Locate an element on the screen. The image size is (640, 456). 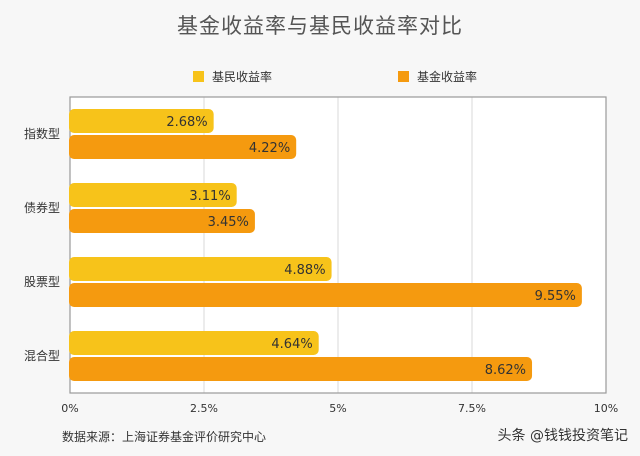
legend-swatch-investor is located at coordinates (198, 76).